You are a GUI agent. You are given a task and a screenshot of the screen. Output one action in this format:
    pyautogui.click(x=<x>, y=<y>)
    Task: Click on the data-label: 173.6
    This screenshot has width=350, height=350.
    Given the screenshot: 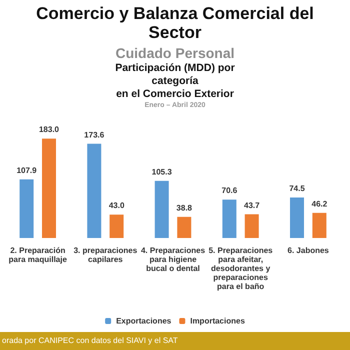 What is the action you would take?
    pyautogui.click(x=94, y=135)
    